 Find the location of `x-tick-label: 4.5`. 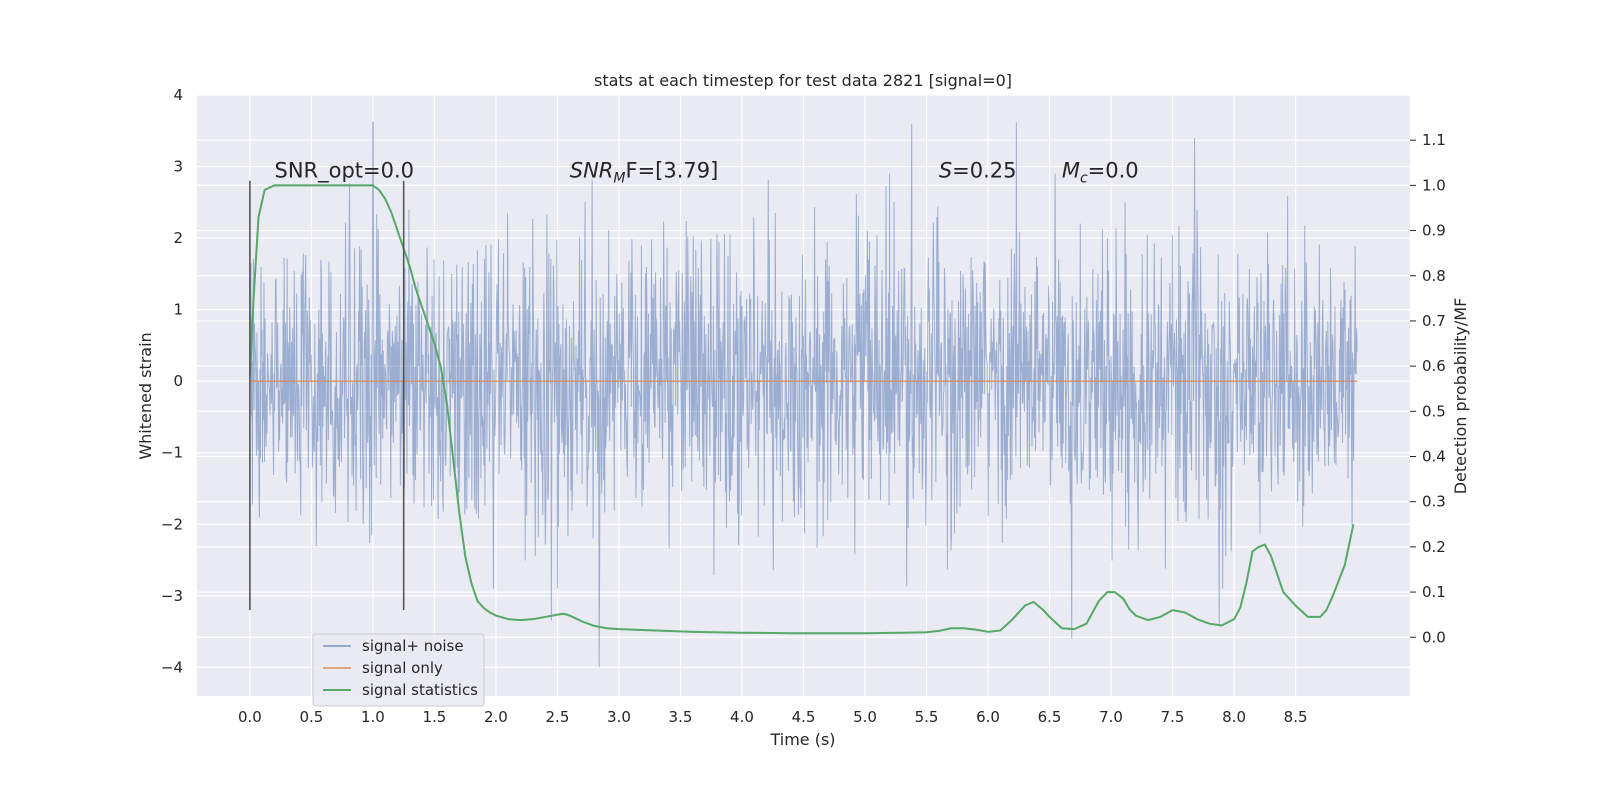

x-tick-label: 4.5 is located at coordinates (804, 717).